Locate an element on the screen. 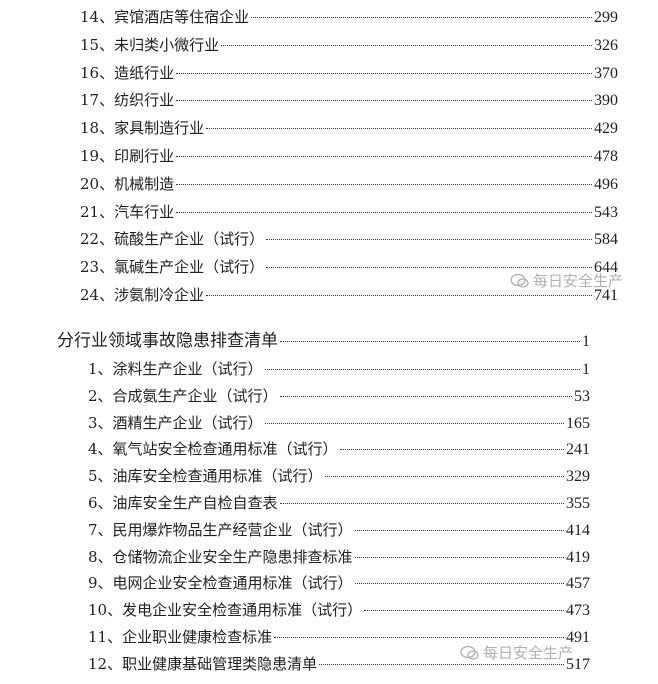  toc-entry-page: 496 is located at coordinates (606, 184).